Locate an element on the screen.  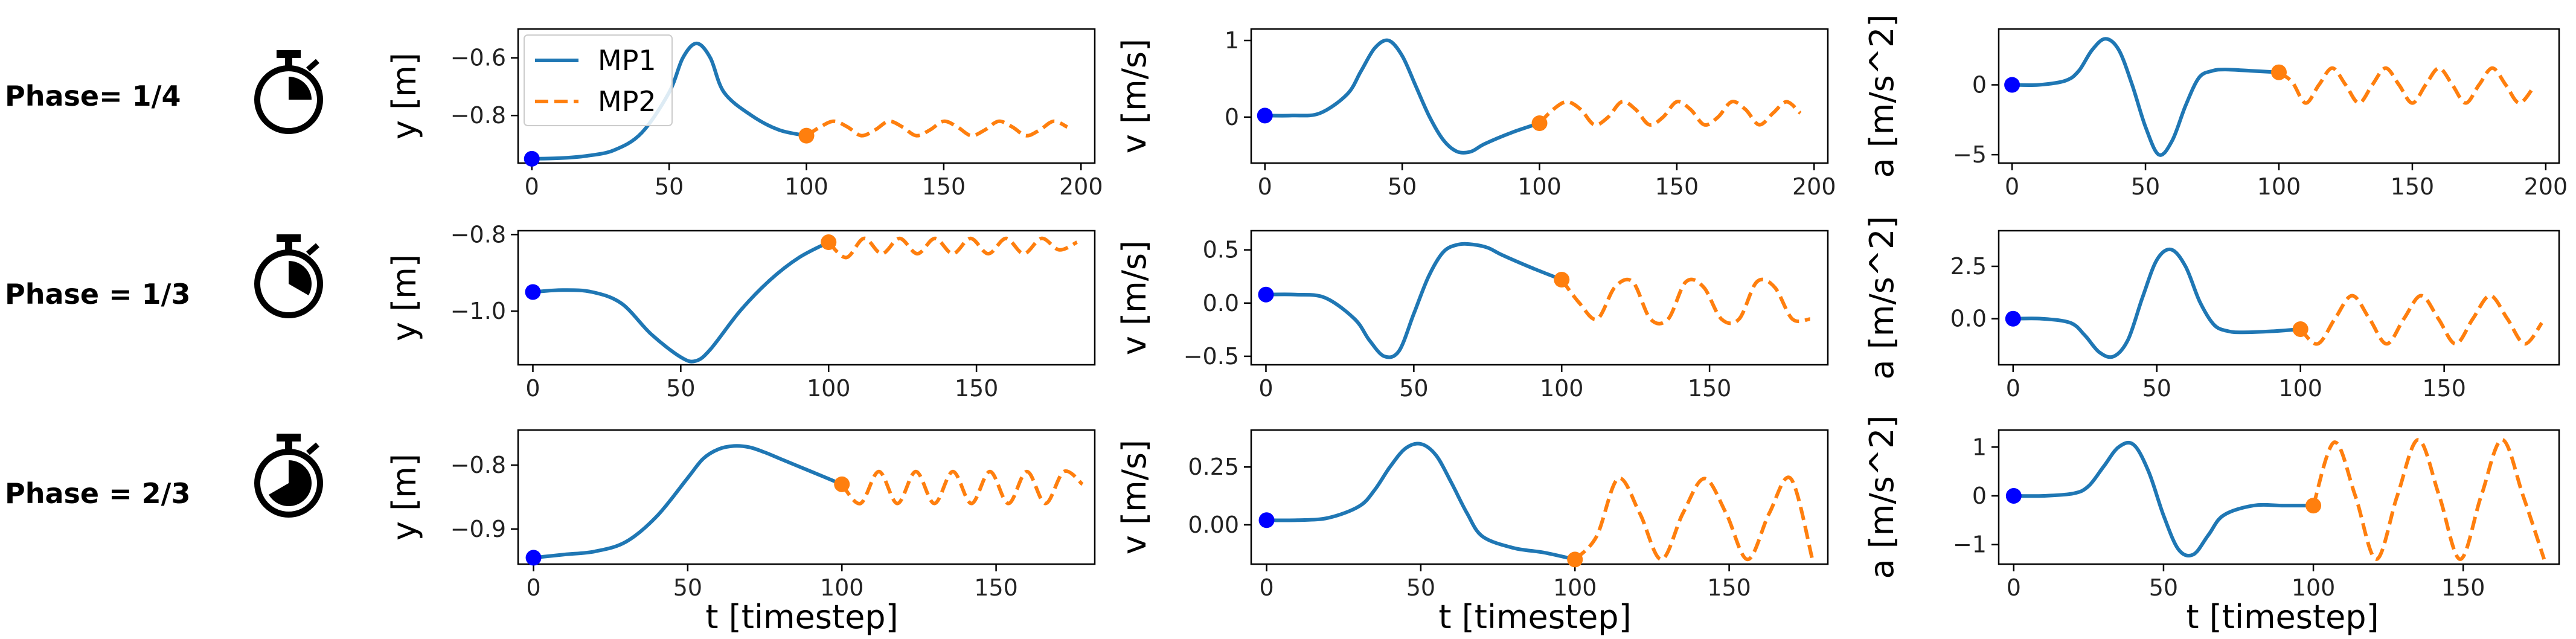
y-tick-label: 1 is located at coordinates (1979, 447).